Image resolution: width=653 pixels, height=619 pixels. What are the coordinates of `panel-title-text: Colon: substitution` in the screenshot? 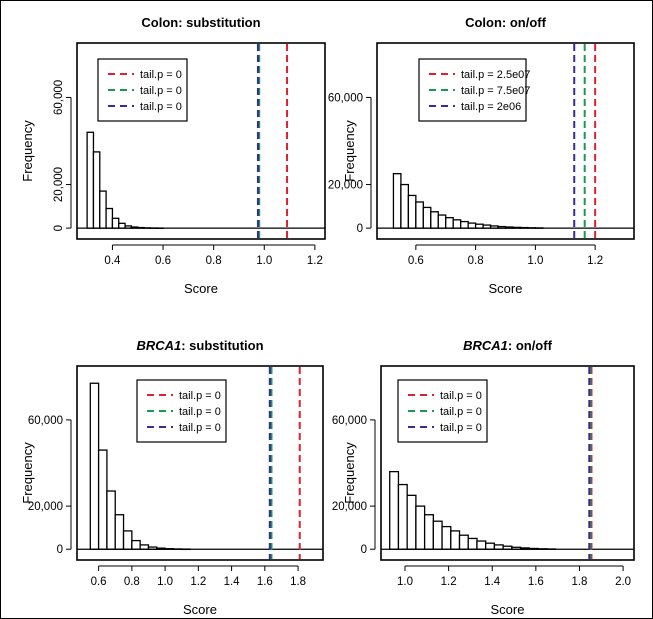 It's located at (200, 22).